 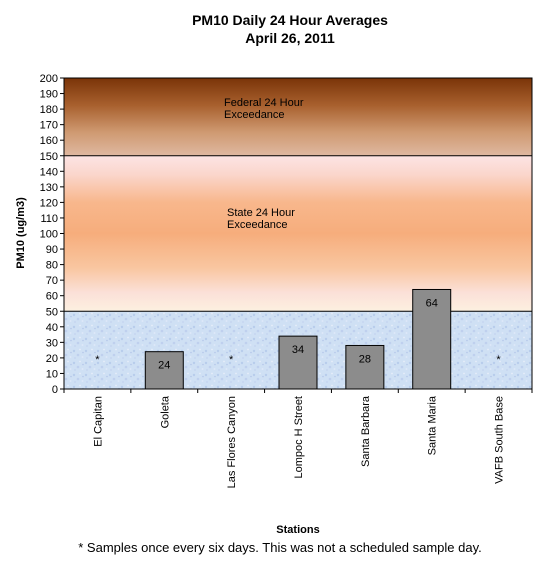 I want to click on bar-value-label: 34, so click(x=298, y=350).